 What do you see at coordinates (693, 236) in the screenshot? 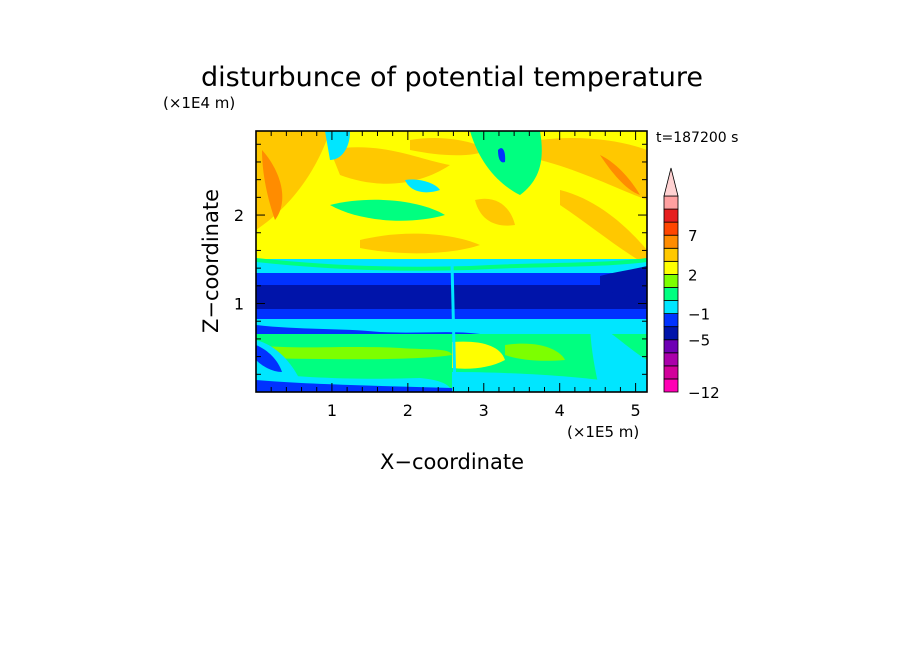
I see `colorbar-label: 7` at bounding box center [693, 236].